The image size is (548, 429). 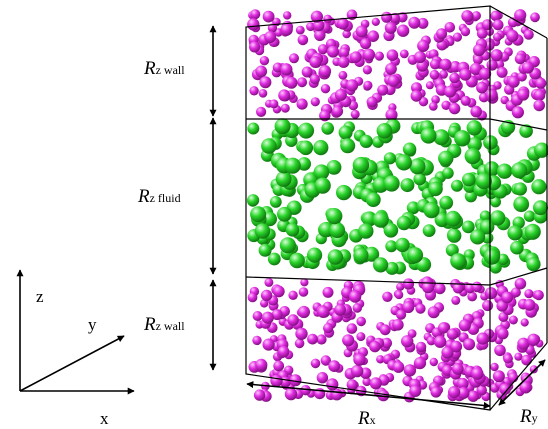 What do you see at coordinates (164, 68) in the screenshot?
I see `rz-wall-top-label: Rz wall` at bounding box center [164, 68].